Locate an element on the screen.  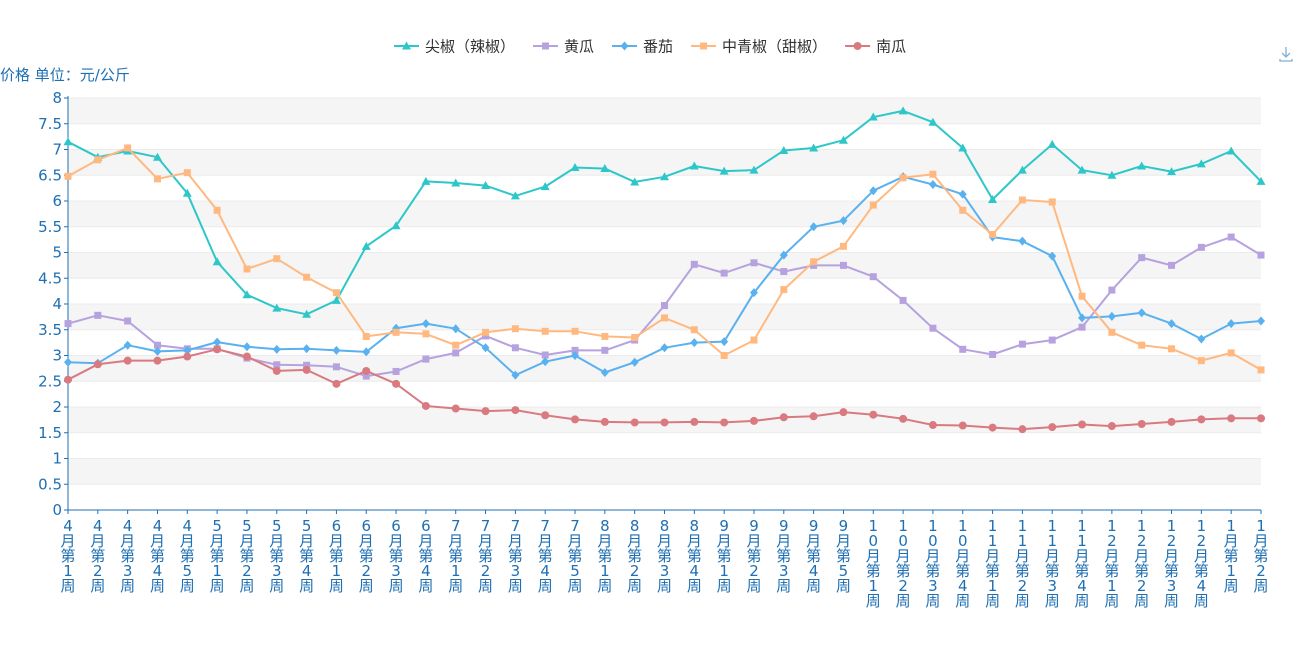
legend-item: 番茄 is located at coordinates (642, 47).